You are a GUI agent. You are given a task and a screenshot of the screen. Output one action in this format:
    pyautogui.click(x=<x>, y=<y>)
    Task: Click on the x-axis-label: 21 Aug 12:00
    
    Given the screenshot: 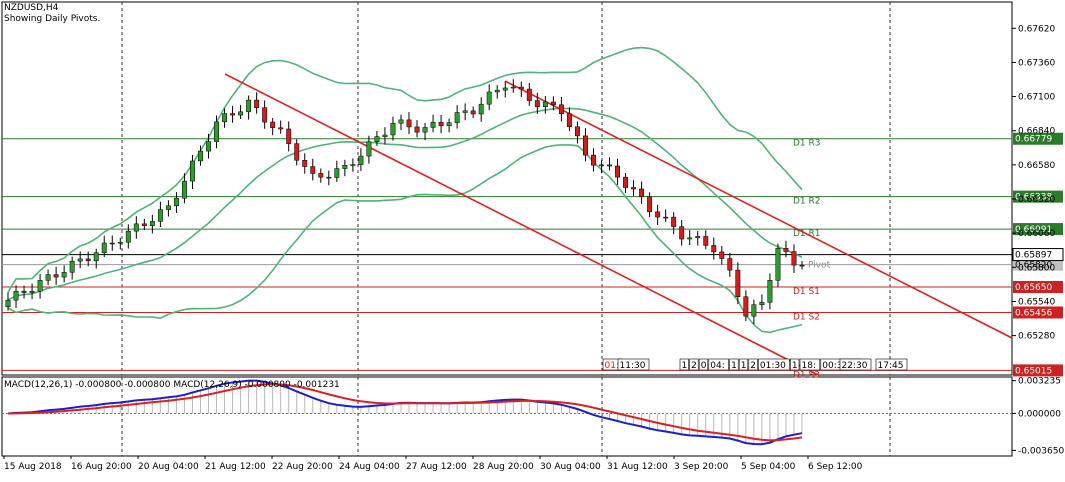 What is the action you would take?
    pyautogui.click(x=235, y=467)
    